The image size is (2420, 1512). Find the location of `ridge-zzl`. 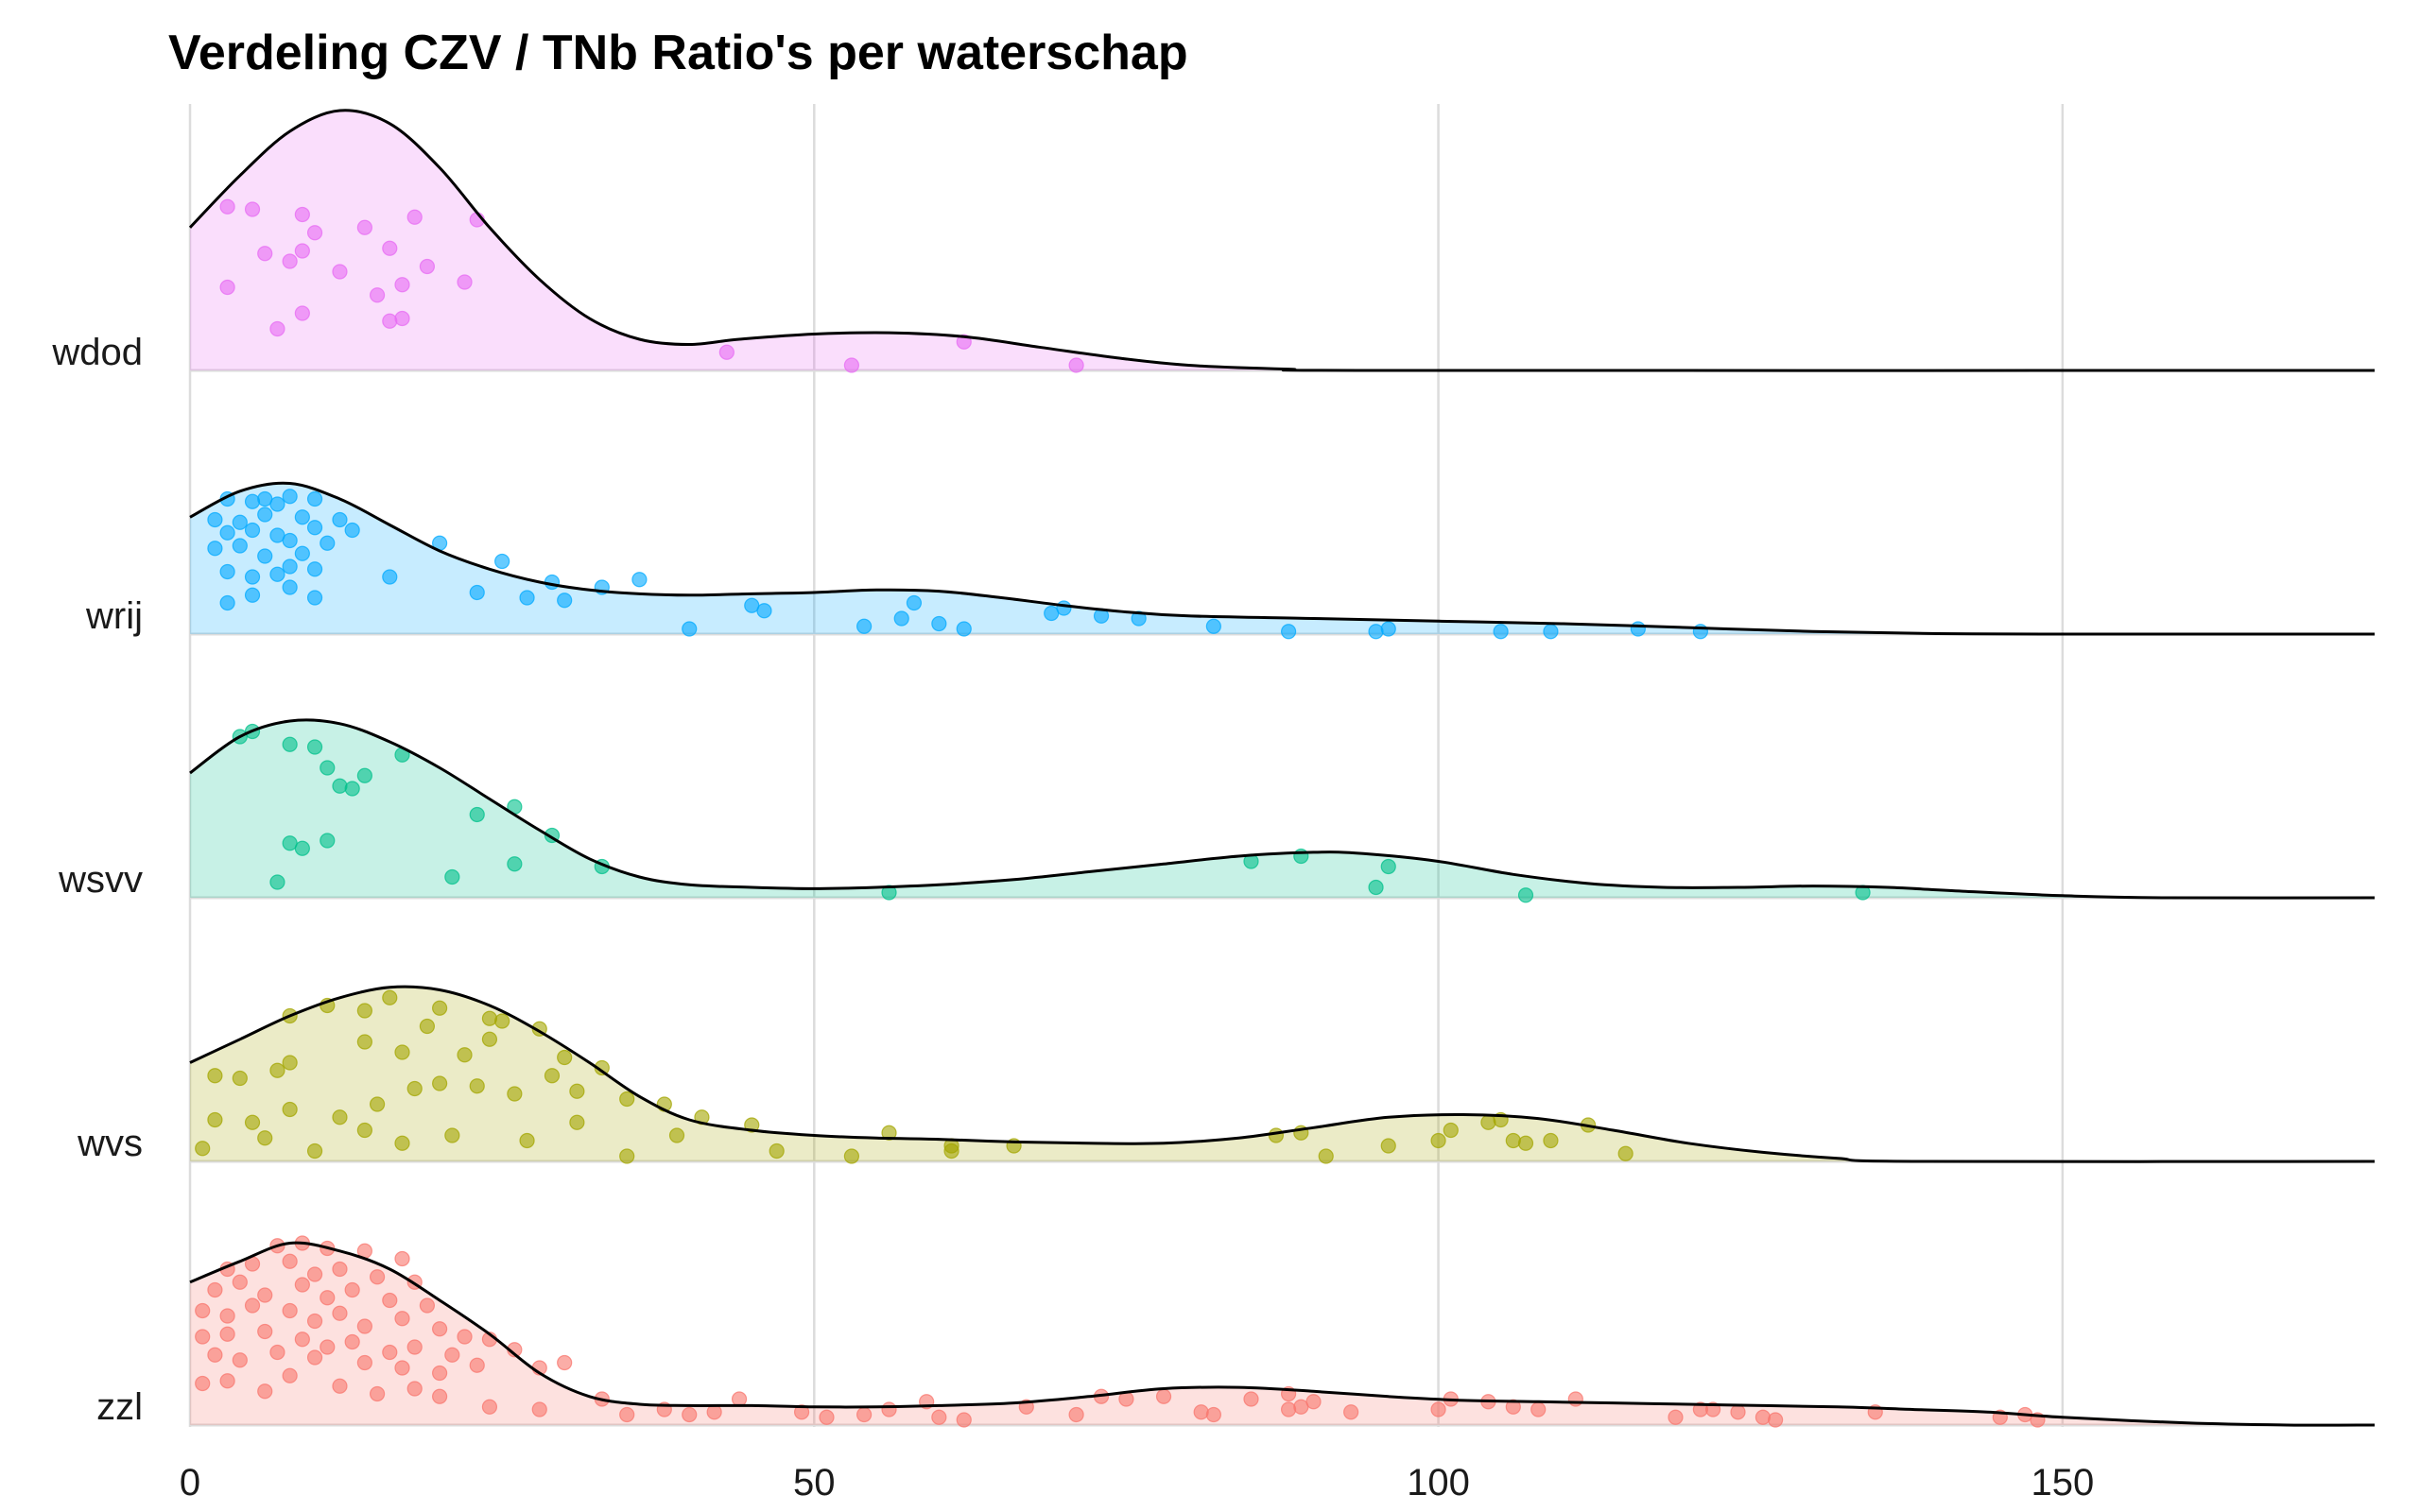

ridge-zzl is located at coordinates (1282, 1331).